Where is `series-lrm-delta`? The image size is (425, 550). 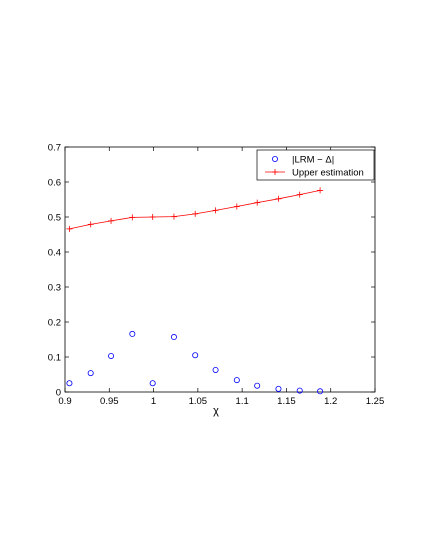
series-lrm-delta is located at coordinates (195, 362).